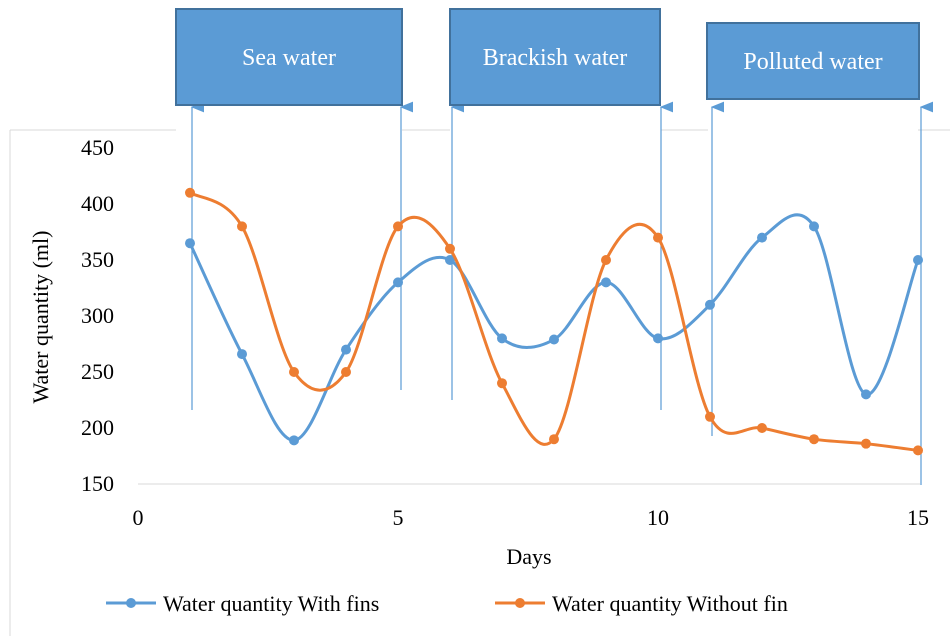 The image size is (950, 636). I want to click on y-tick-label: 350, so click(97, 259).